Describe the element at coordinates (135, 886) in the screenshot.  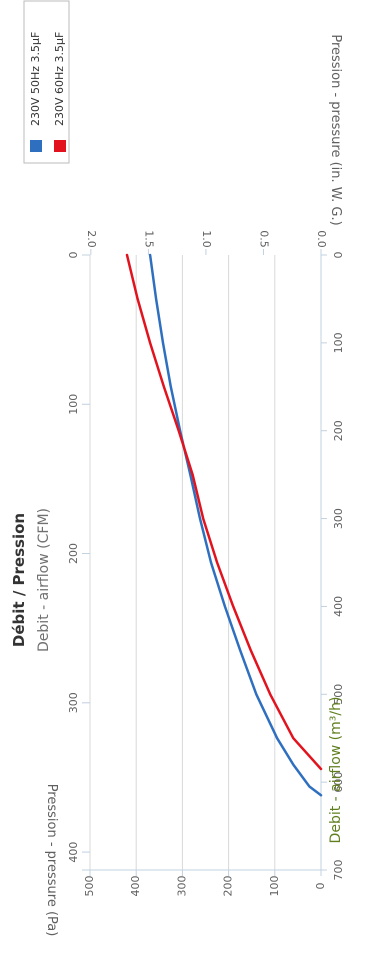
I see `y-tick-label: 400` at that location.